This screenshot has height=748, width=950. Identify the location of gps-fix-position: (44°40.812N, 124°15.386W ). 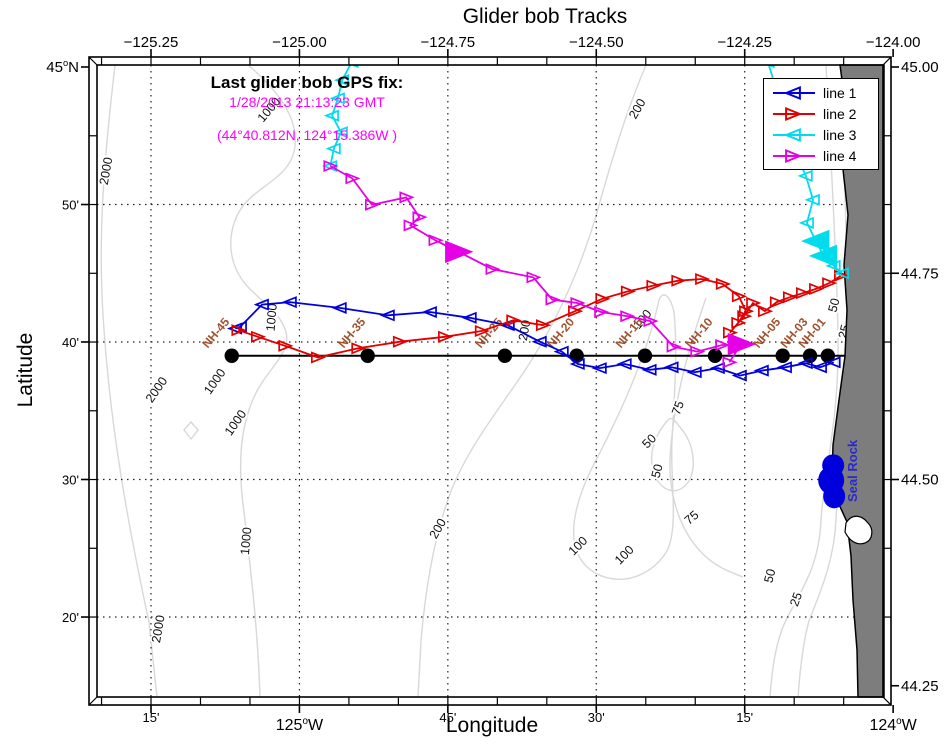
(307, 135).